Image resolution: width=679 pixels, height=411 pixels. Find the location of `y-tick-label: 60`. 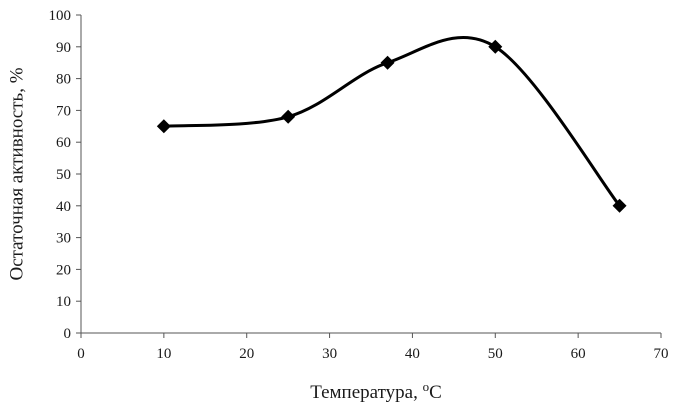

y-tick-label: 60 is located at coordinates (63, 143).